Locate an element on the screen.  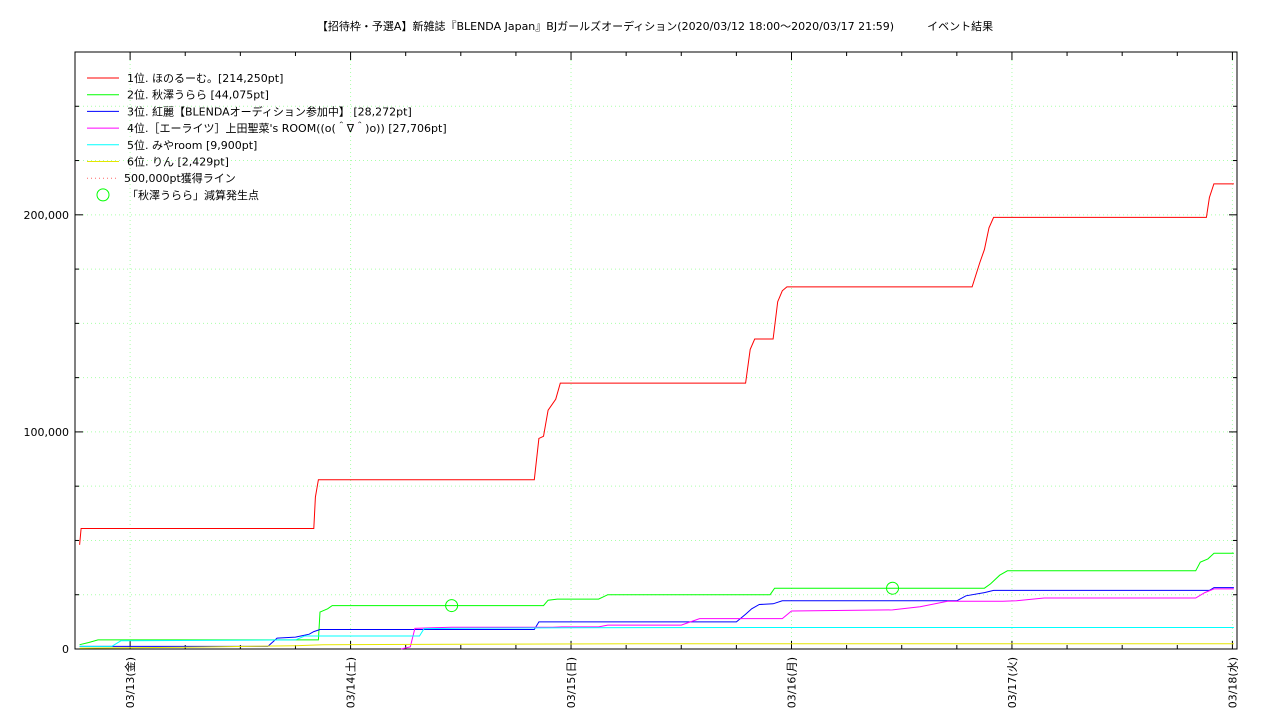
decrement-markers is located at coordinates (672, 597).